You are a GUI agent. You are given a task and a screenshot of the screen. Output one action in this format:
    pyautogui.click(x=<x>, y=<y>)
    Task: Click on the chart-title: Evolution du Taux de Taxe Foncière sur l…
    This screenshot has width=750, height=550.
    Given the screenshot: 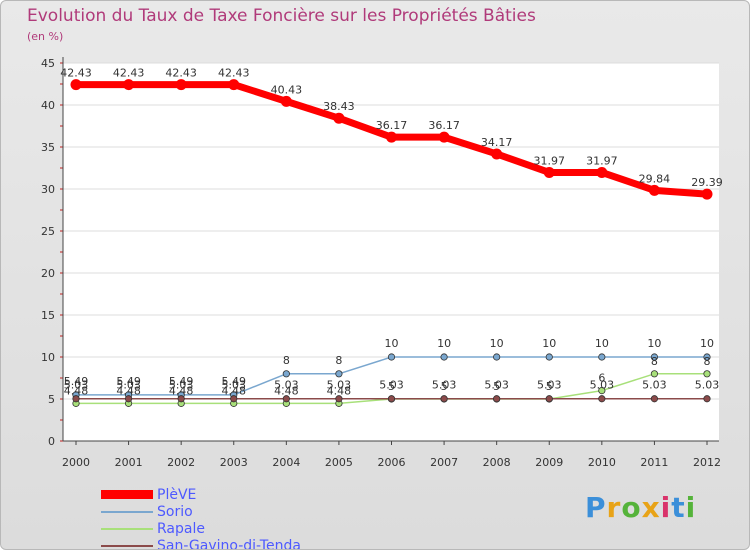 What is the action you would take?
    pyautogui.click(x=281, y=16)
    